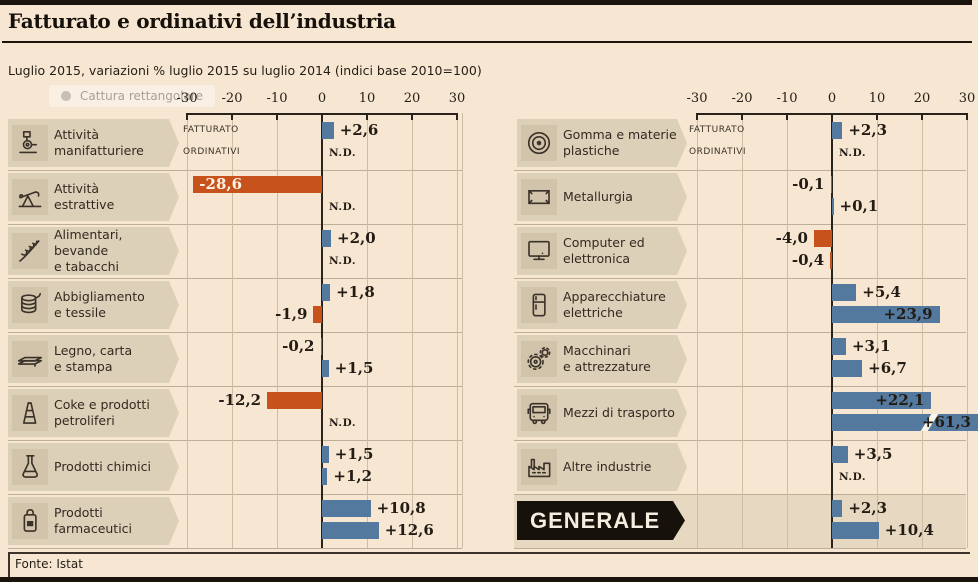 The height and width of the screenshot is (582, 978). What do you see at coordinates (202, 21) in the screenshot?
I see `page-title: Fatturato e ordinativi dell’industria` at bounding box center [202, 21].